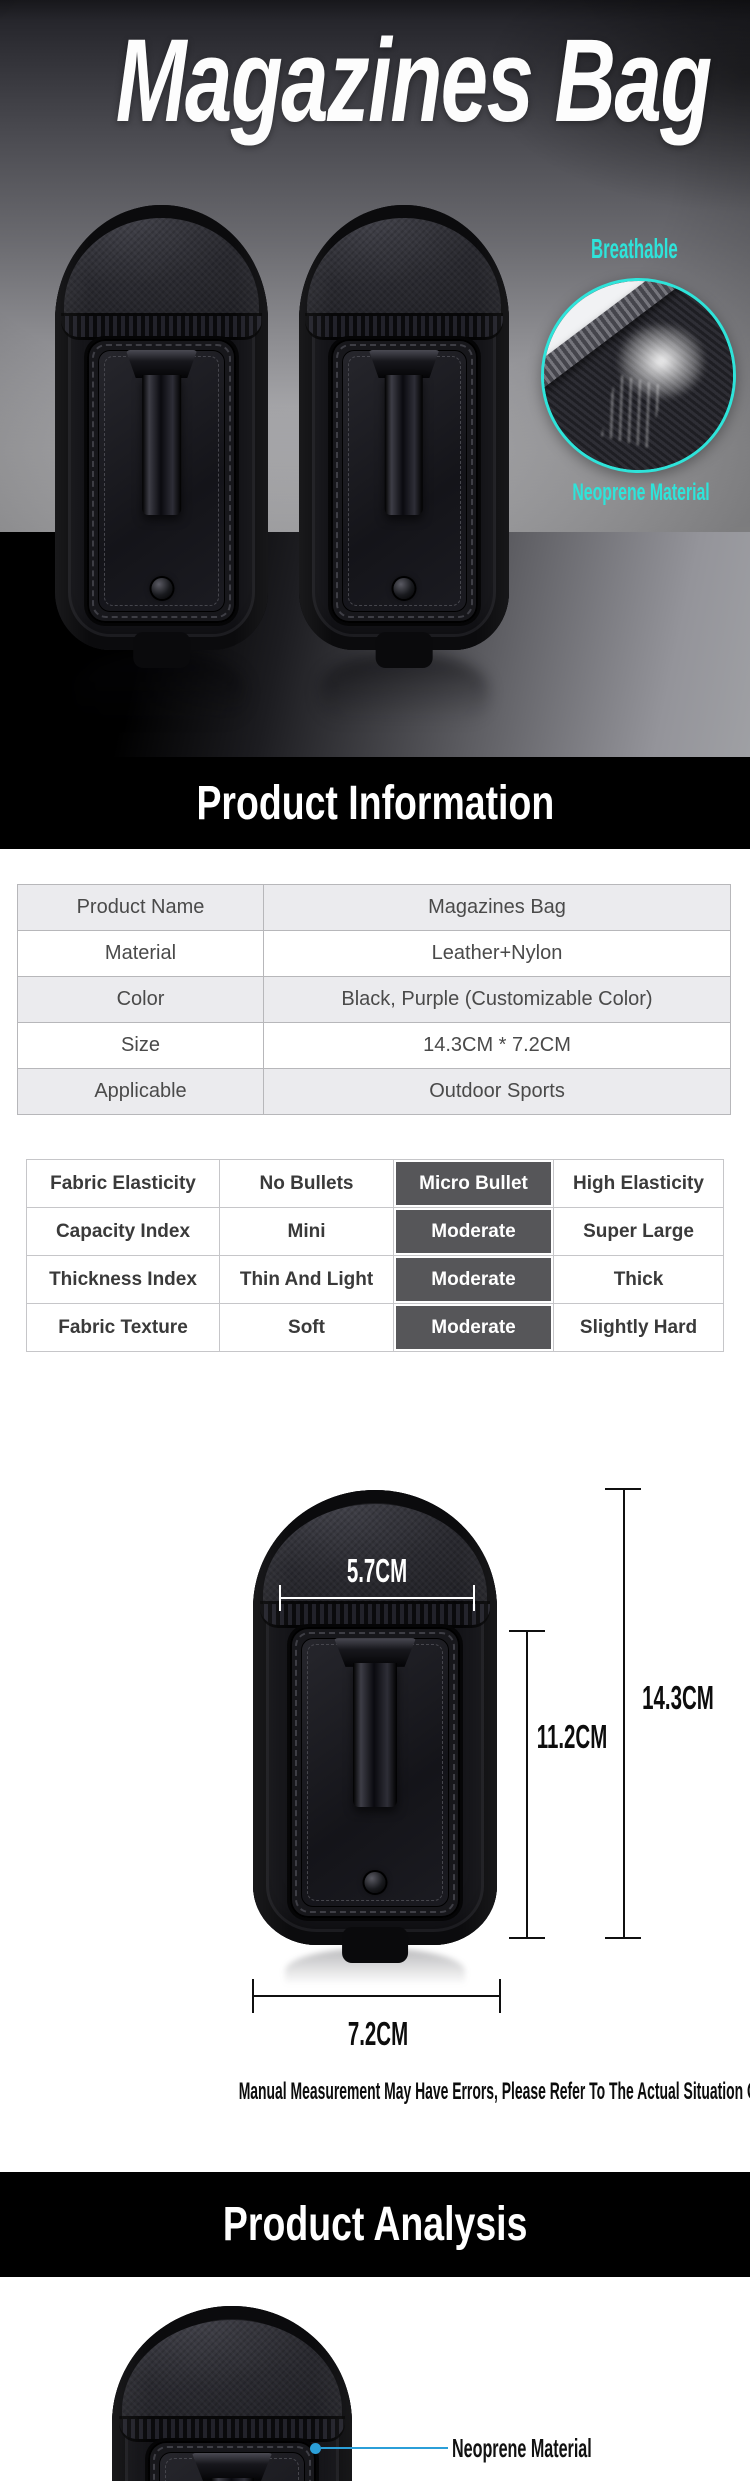  What do you see at coordinates (634, 248) in the screenshot?
I see `breathable-label: Breathable` at bounding box center [634, 248].